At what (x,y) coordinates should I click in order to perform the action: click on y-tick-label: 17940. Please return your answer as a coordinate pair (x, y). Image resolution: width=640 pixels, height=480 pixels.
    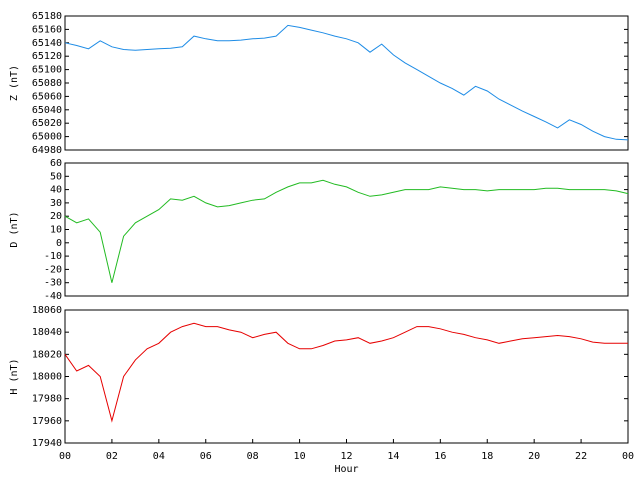
    Looking at the image, I should click on (47, 443).